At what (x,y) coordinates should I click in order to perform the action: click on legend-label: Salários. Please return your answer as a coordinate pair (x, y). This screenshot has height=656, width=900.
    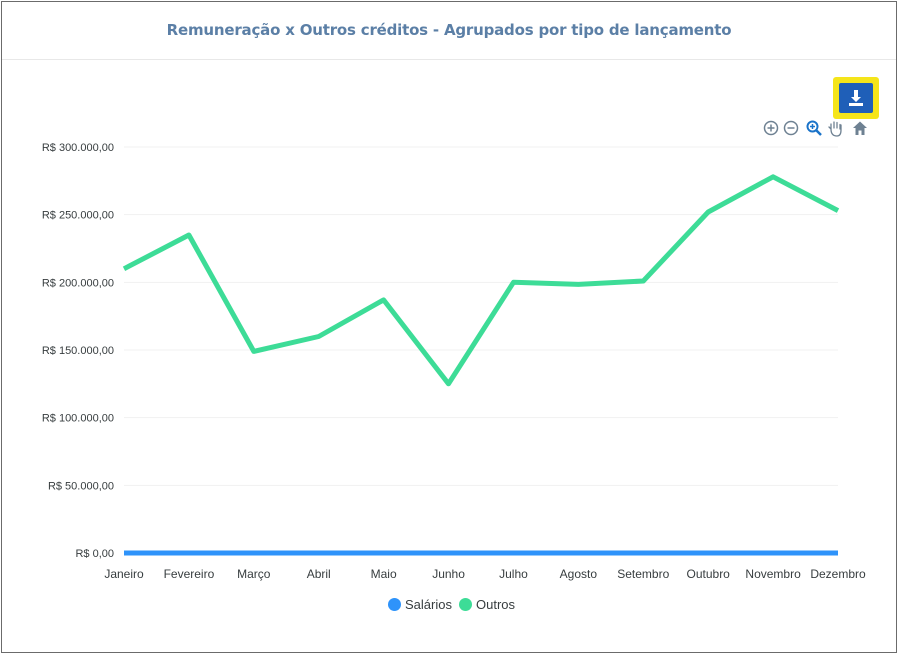
    Looking at the image, I should click on (428, 604).